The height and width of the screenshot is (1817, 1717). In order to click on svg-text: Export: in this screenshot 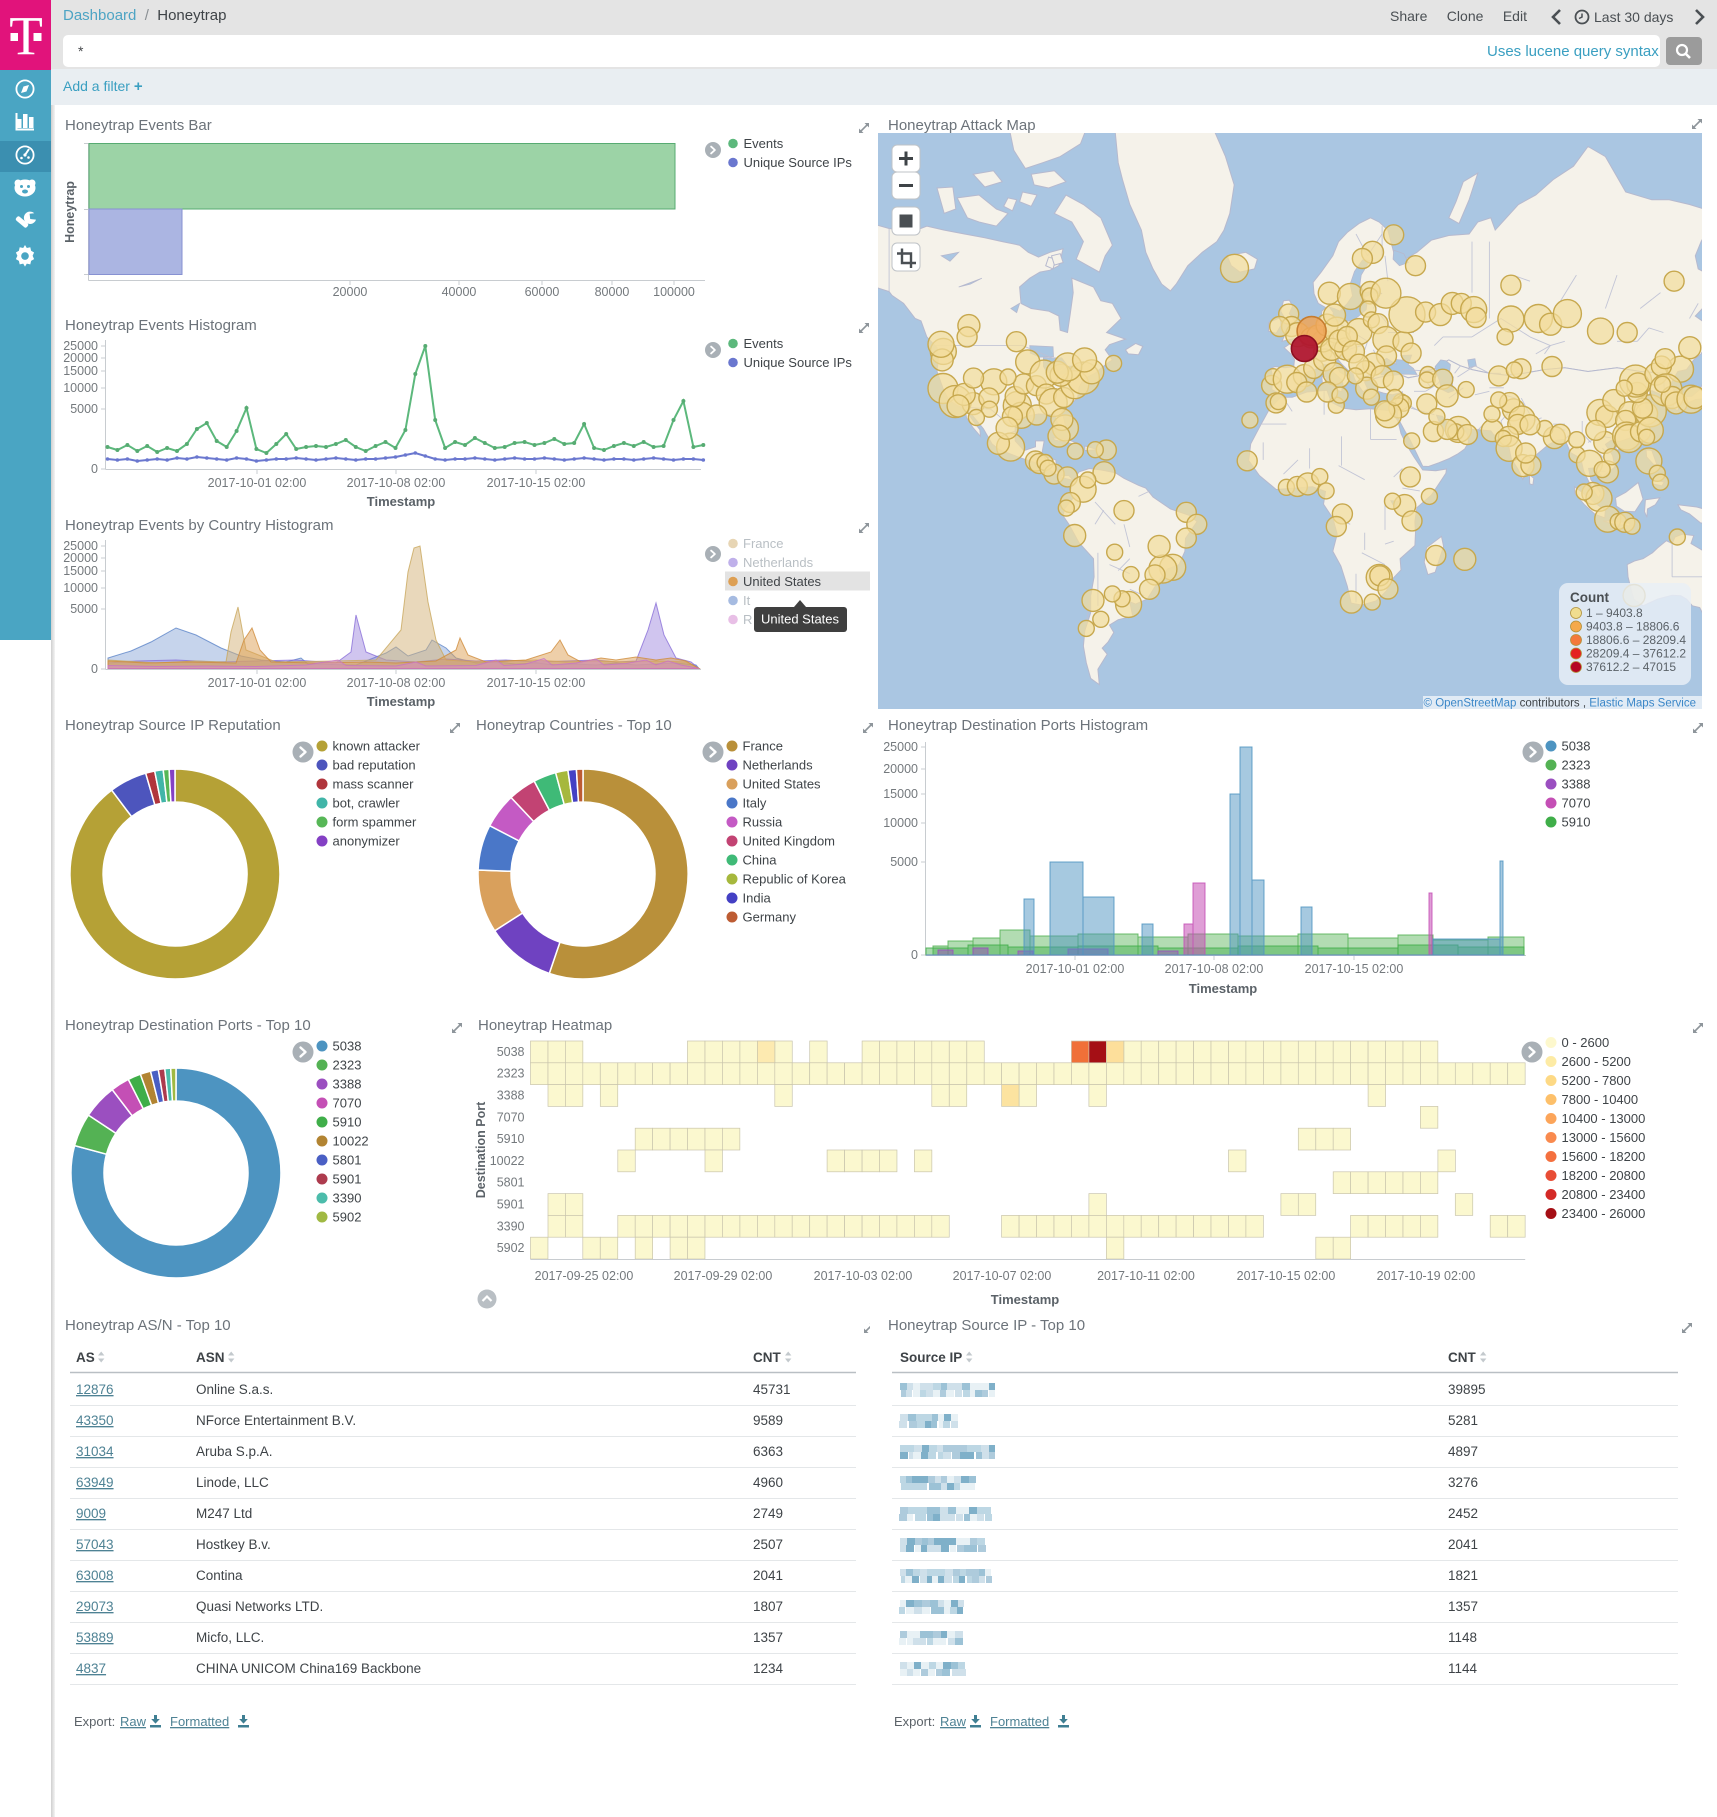, I will do `click(914, 1721)`.